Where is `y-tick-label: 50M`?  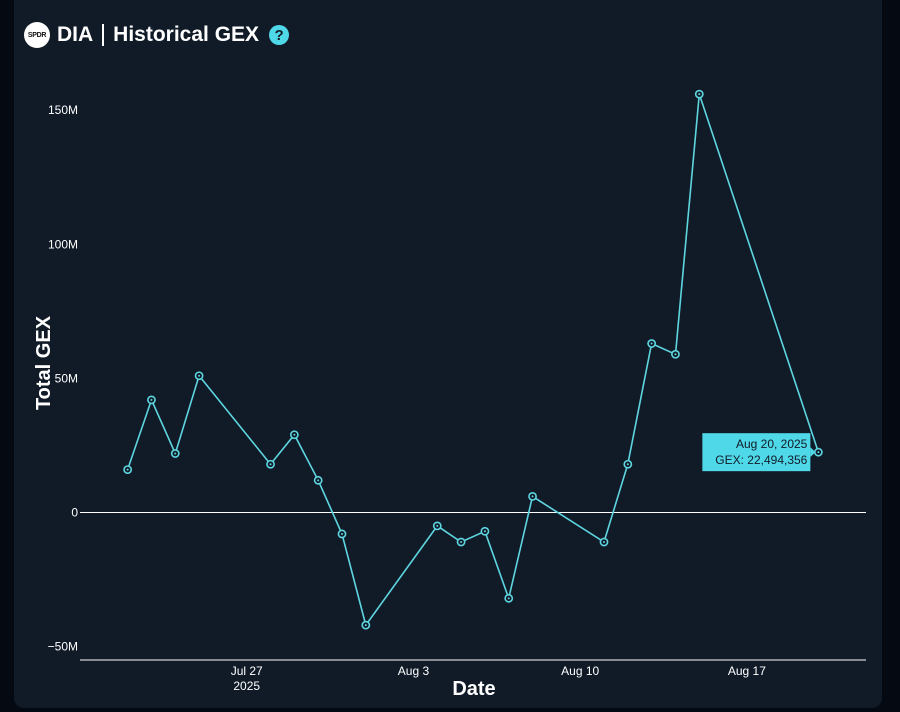
y-tick-label: 50M is located at coordinates (66, 378).